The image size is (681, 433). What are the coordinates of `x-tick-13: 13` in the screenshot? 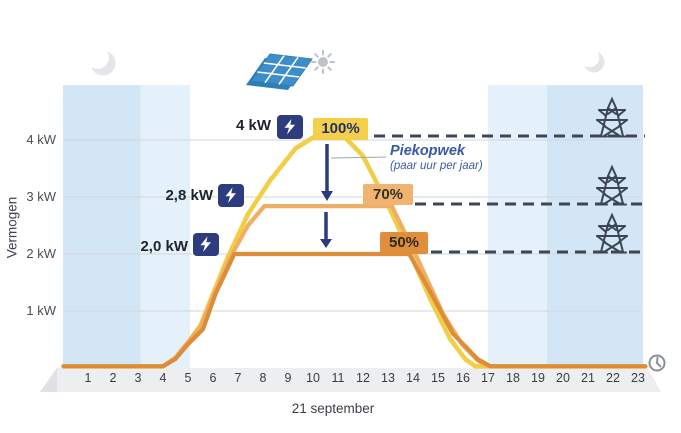 It's located at (388, 378).